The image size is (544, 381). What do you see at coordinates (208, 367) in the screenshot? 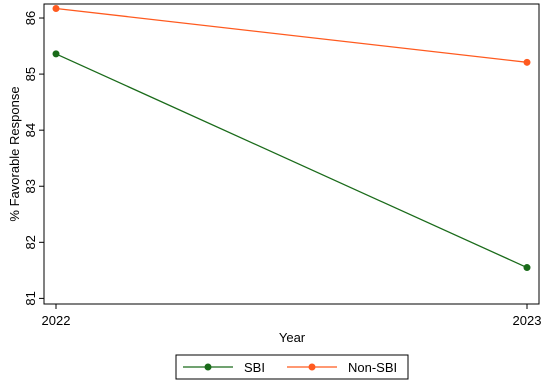
I see `legend-marker-sbi` at bounding box center [208, 367].